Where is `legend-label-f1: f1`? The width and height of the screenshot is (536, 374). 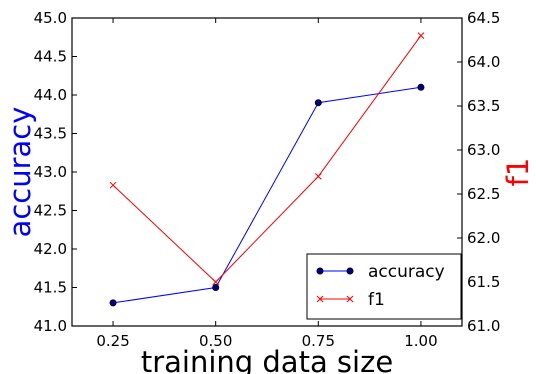 legend-label-f1: f1 is located at coordinates (376, 300).